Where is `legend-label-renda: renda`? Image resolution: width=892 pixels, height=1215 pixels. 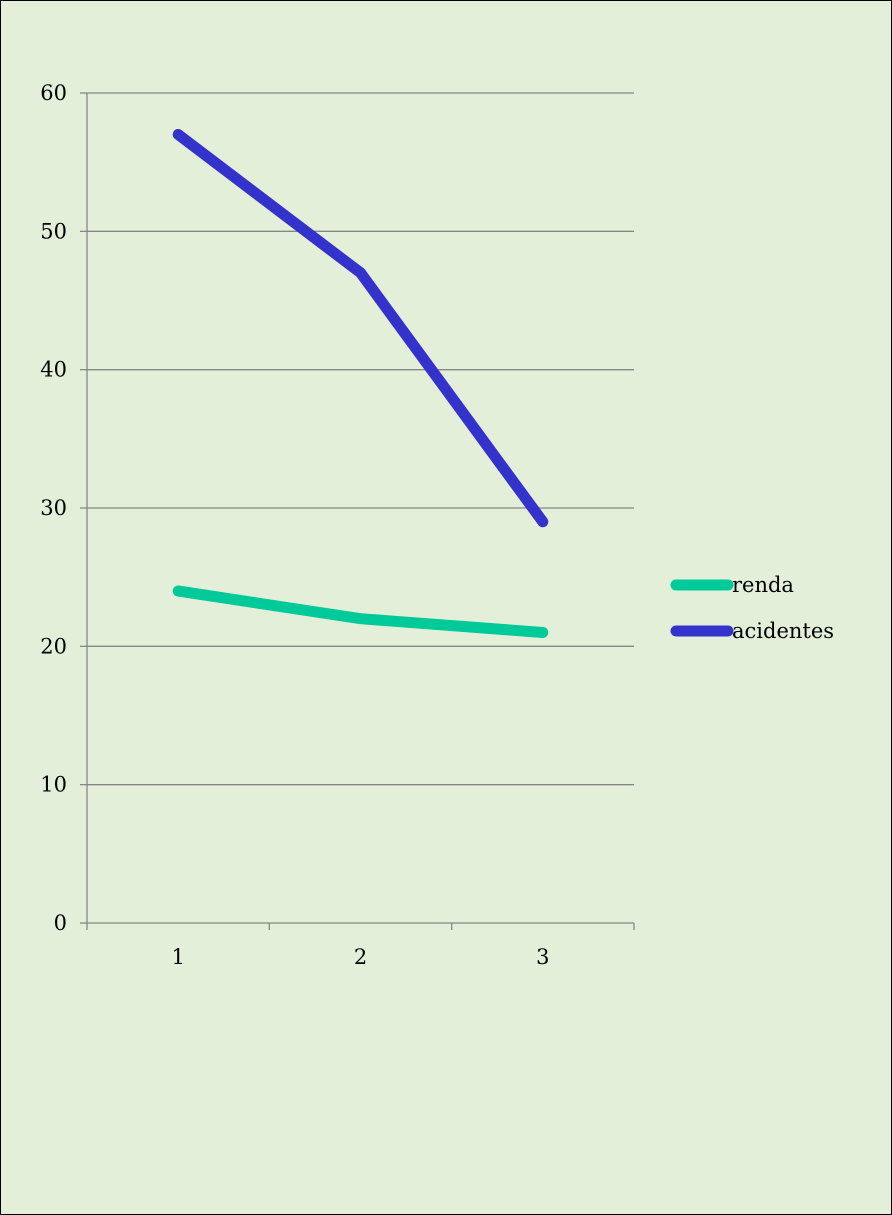
legend-label-renda: renda is located at coordinates (763, 585).